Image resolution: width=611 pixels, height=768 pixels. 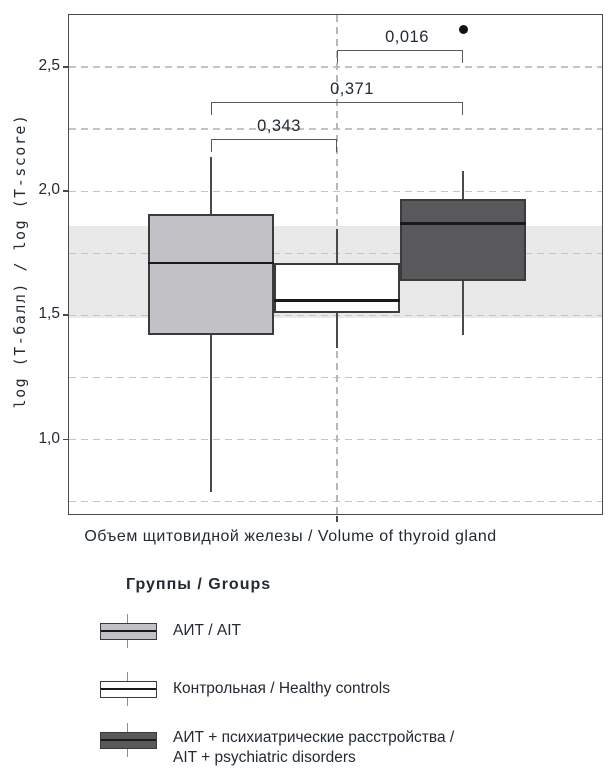 I want to click on outlier-point, so click(x=463, y=30).